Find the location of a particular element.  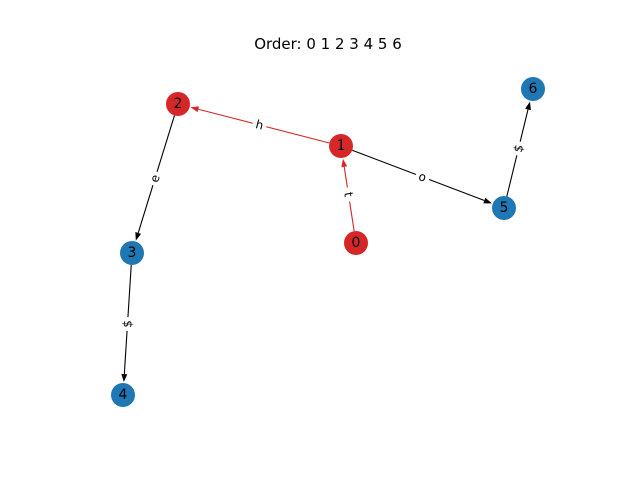

node-0: 0 is located at coordinates (356, 243).